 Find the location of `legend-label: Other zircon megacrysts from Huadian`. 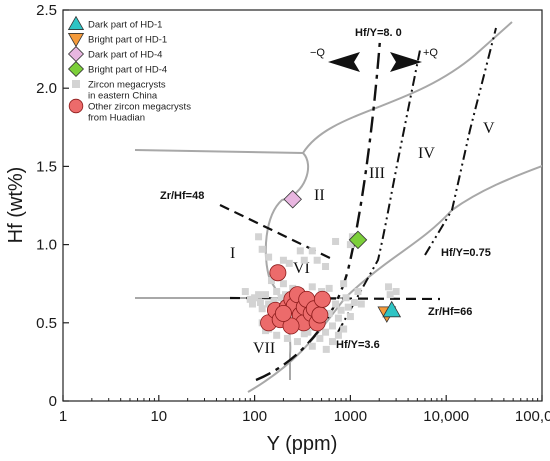

legend-label: Other zircon megacrysts from Huadian is located at coordinates (139, 113).